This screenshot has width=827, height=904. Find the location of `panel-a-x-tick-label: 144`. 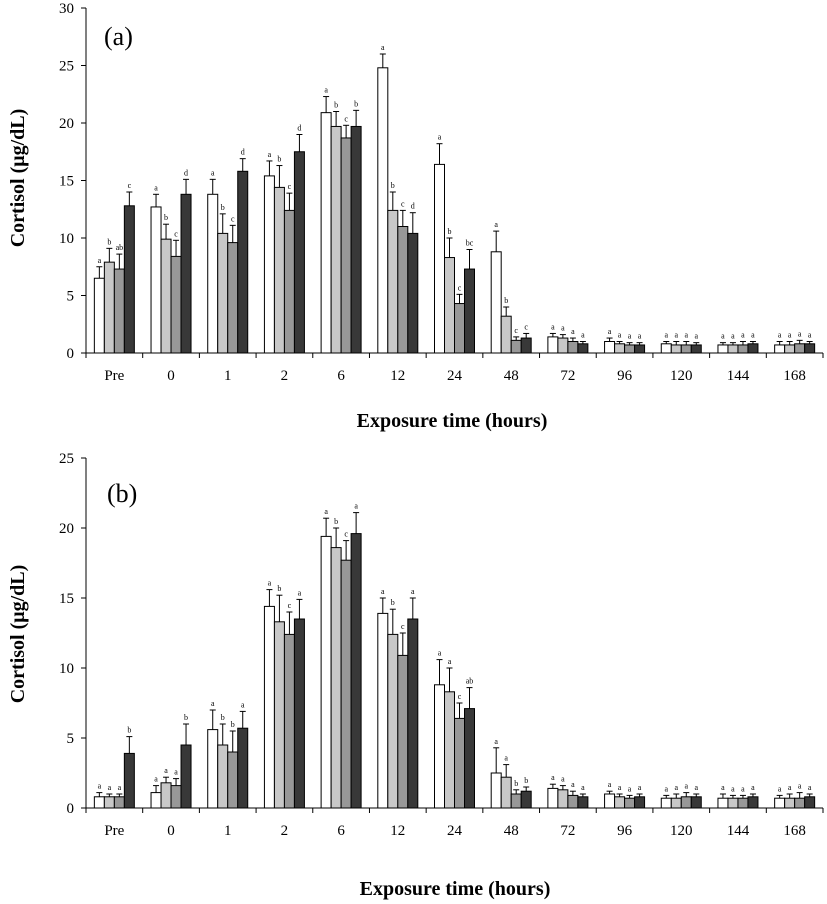

panel-a-x-tick-label: 144 is located at coordinates (738, 376).